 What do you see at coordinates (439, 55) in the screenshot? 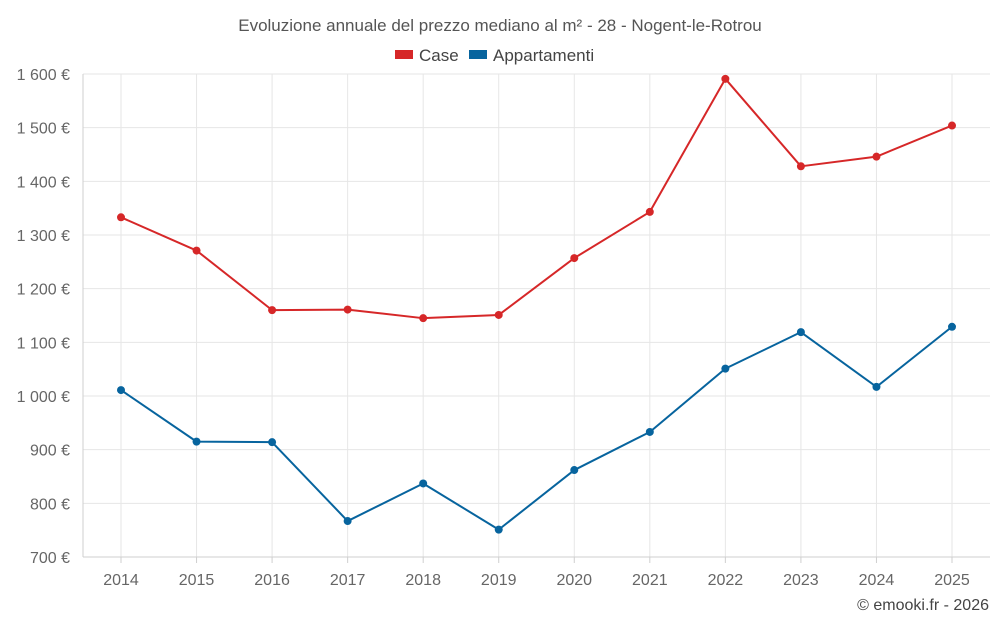
I see `legend-label-case: Case` at bounding box center [439, 55].